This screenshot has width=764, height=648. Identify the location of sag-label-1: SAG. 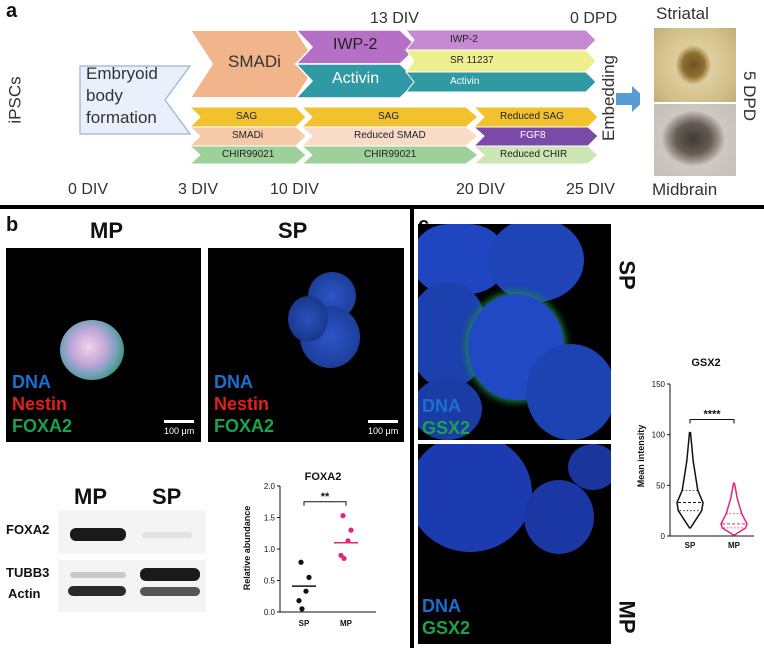
(247, 116).